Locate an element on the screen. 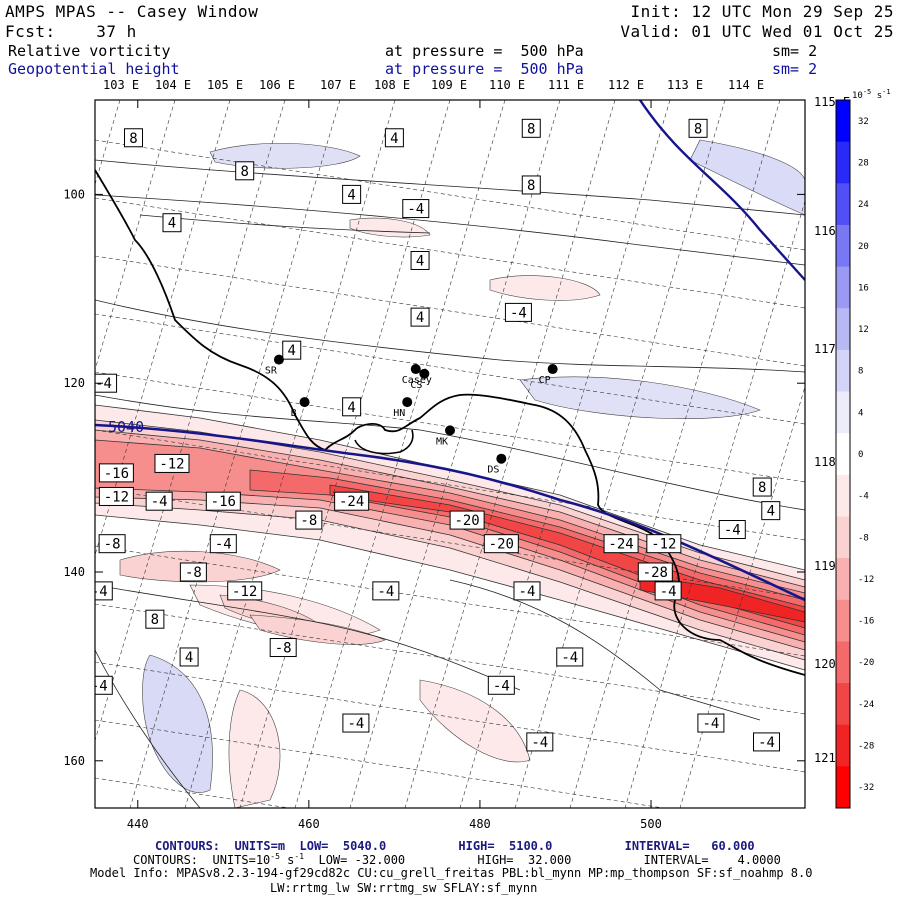 The image size is (900, 900). colorbar-tick-label: 12 is located at coordinates (863, 330).